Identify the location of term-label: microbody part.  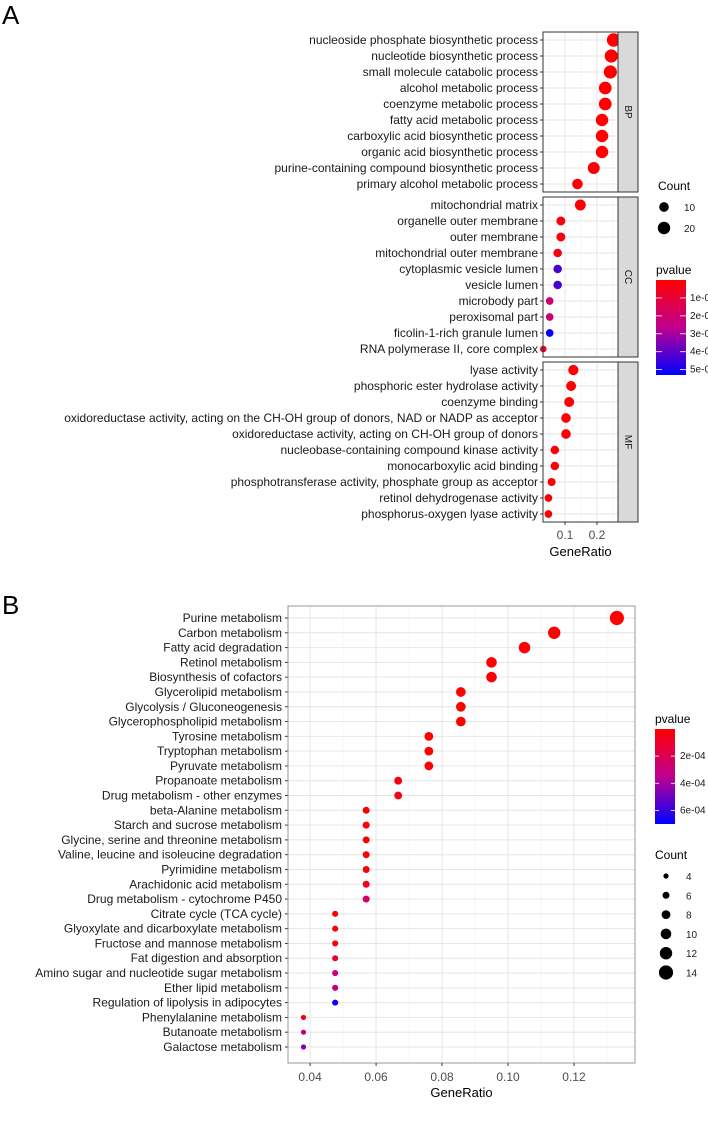
(499, 301).